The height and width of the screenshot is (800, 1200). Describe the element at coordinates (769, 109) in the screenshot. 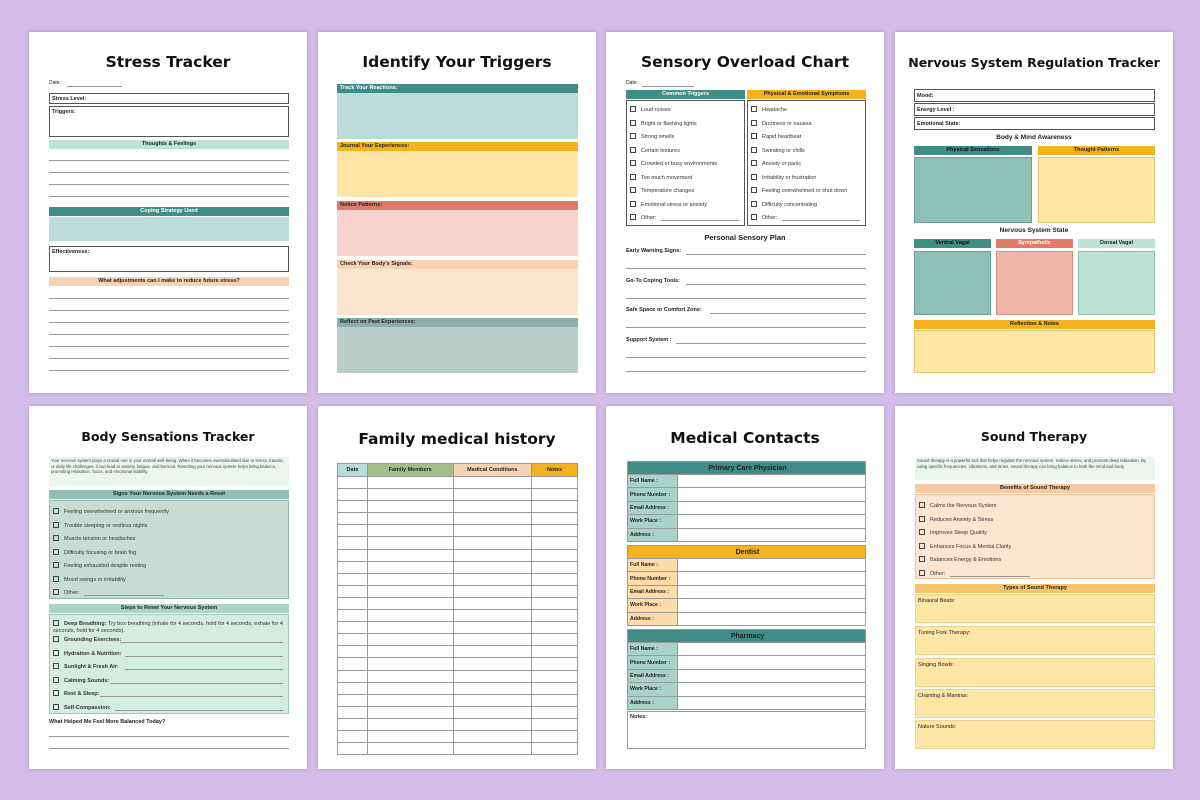

I see `checkbox-item: Headache` at that location.